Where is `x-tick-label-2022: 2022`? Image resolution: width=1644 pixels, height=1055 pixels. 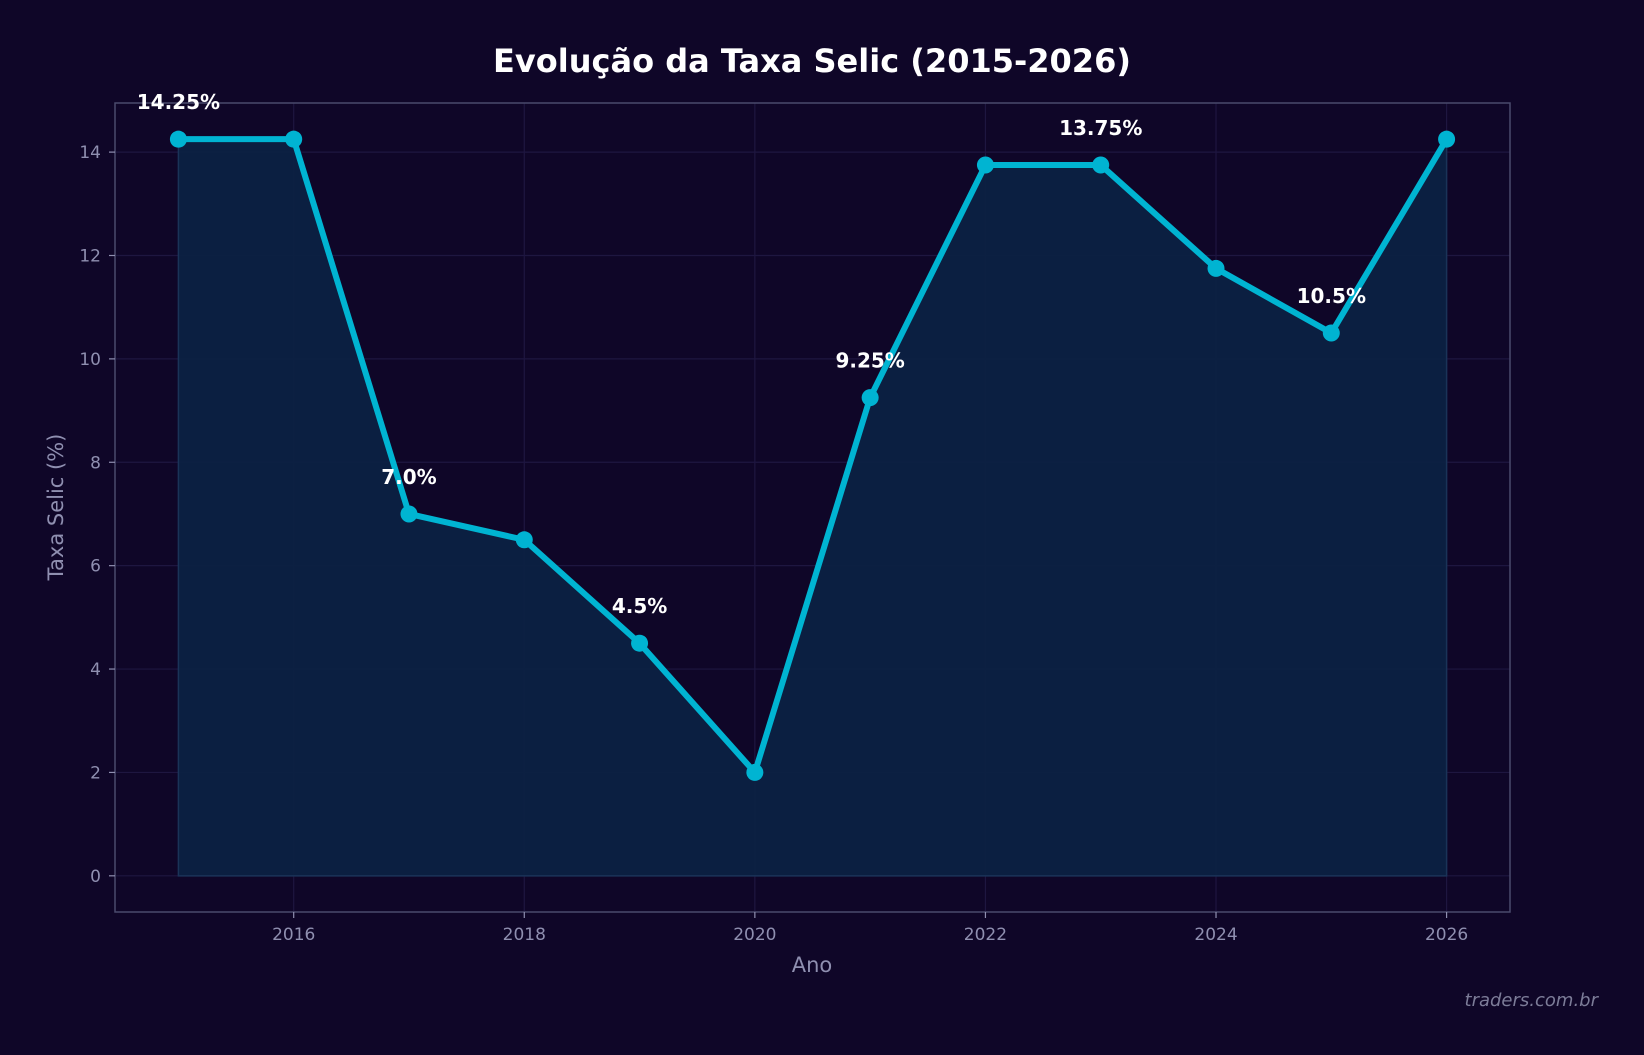 x-tick-label-2022: 2022 is located at coordinates (985, 935).